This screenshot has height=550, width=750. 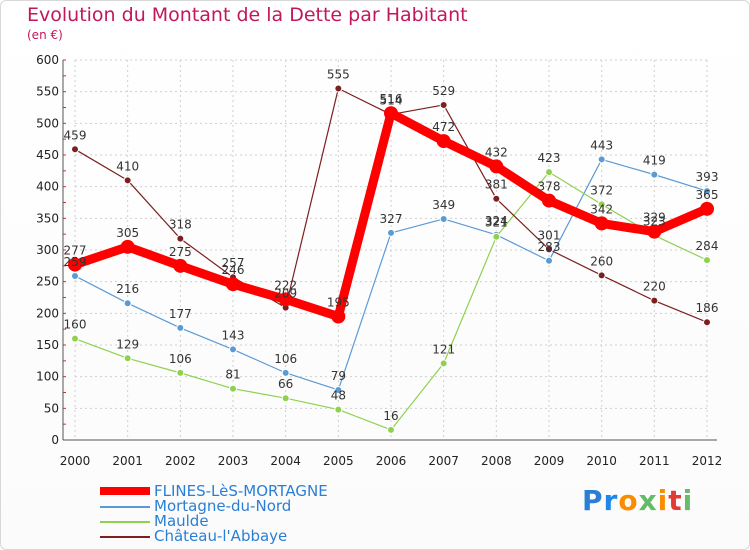 I want to click on x-tick-label: 2012, so click(x=707, y=461).